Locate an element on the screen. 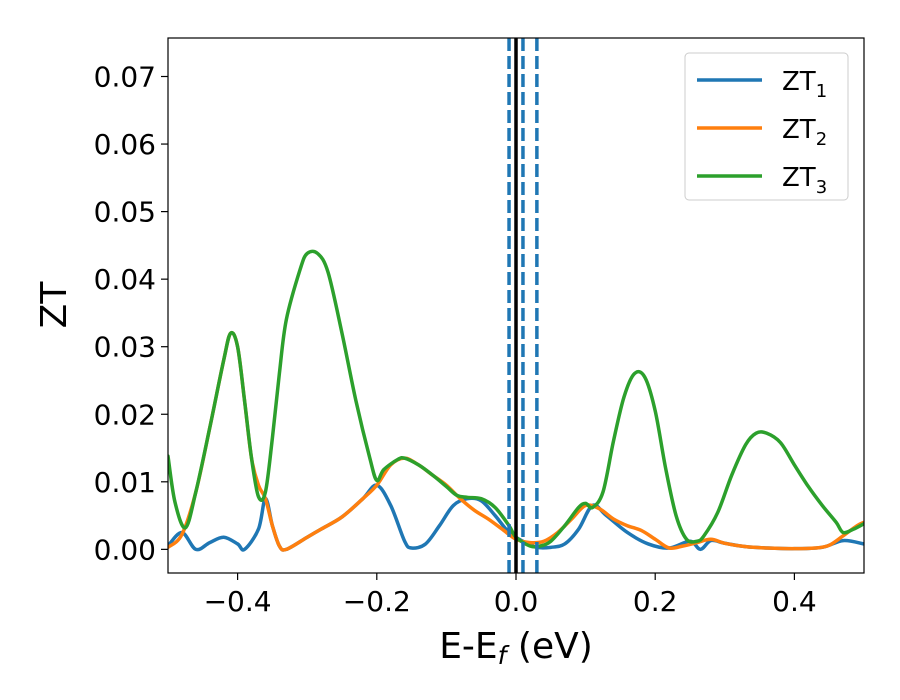 This screenshot has width=900, height=700. x-axis-label: E-Ef (eV) is located at coordinates (516, 648).